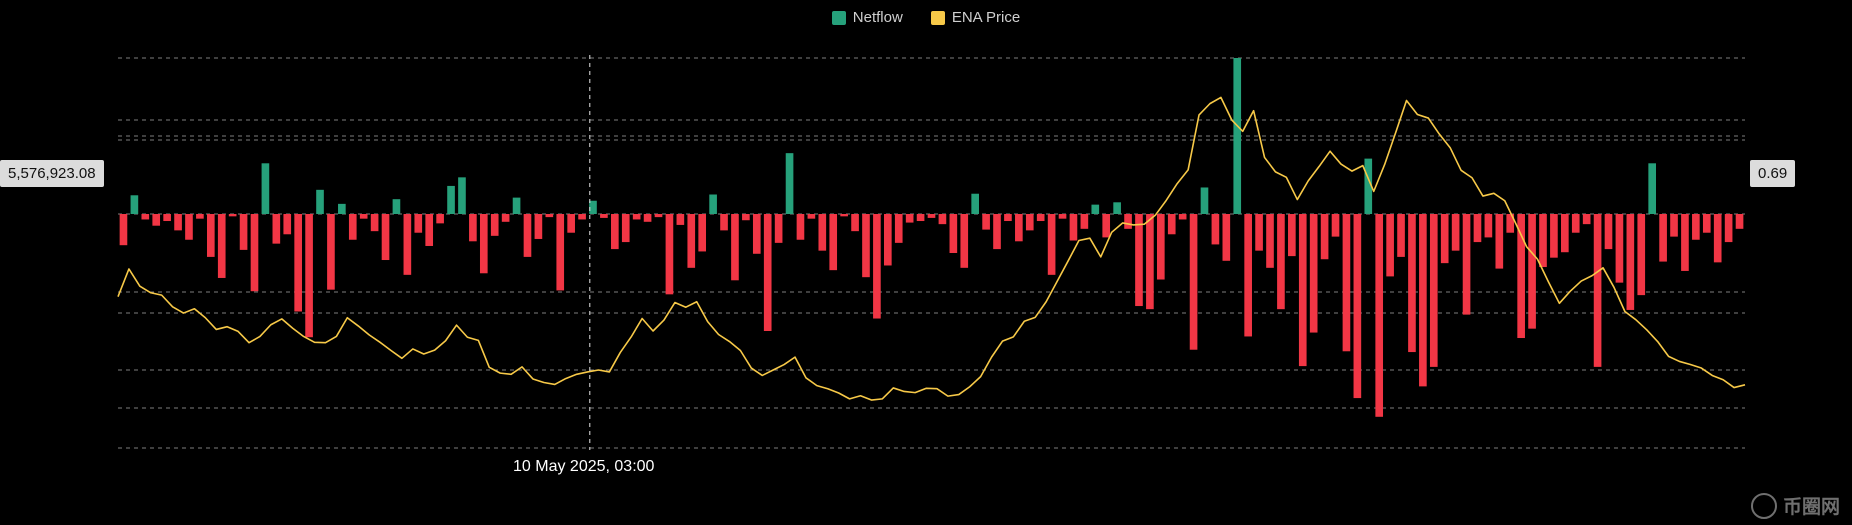 Image resolution: width=1852 pixels, height=525 pixels. I want to click on watermark-logo-icon, so click(1763, 505).